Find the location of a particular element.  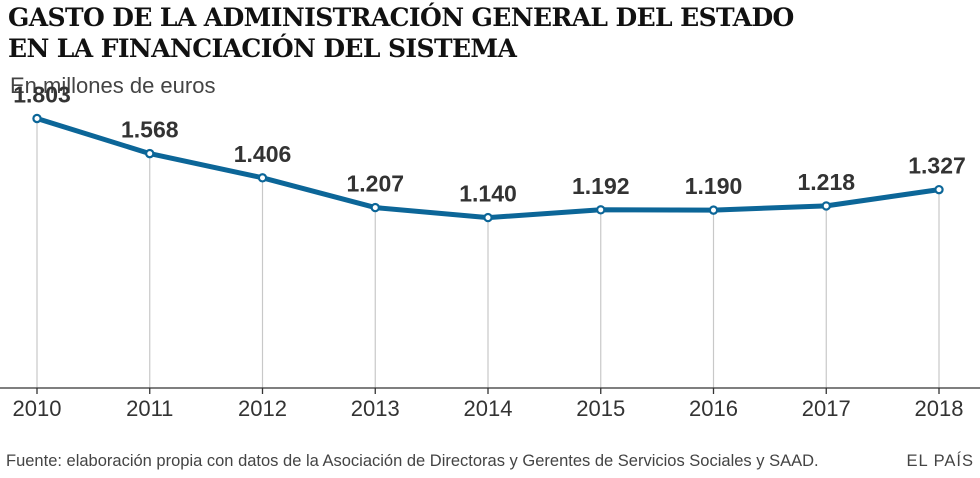

x-tick-label-2010: 2010 is located at coordinates (37, 408).